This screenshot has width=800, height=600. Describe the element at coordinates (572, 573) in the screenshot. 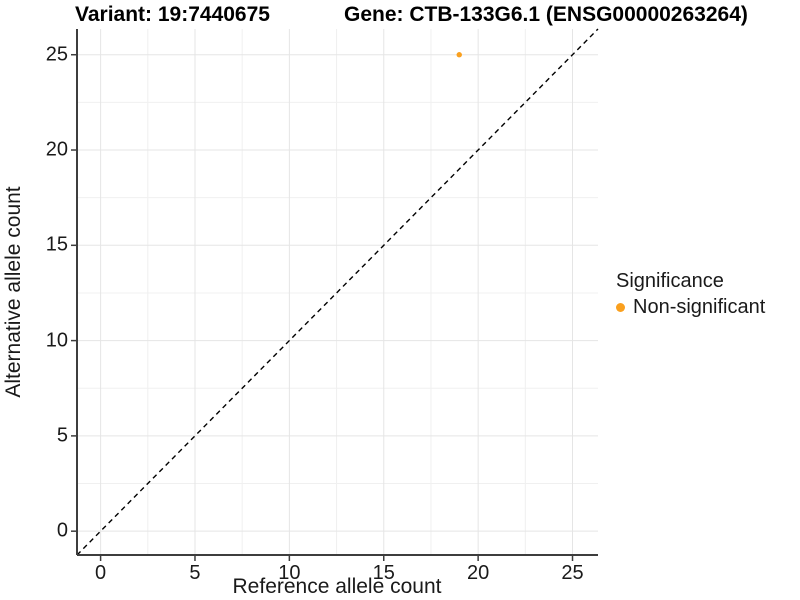

I see `x-tick-label: 25` at that location.